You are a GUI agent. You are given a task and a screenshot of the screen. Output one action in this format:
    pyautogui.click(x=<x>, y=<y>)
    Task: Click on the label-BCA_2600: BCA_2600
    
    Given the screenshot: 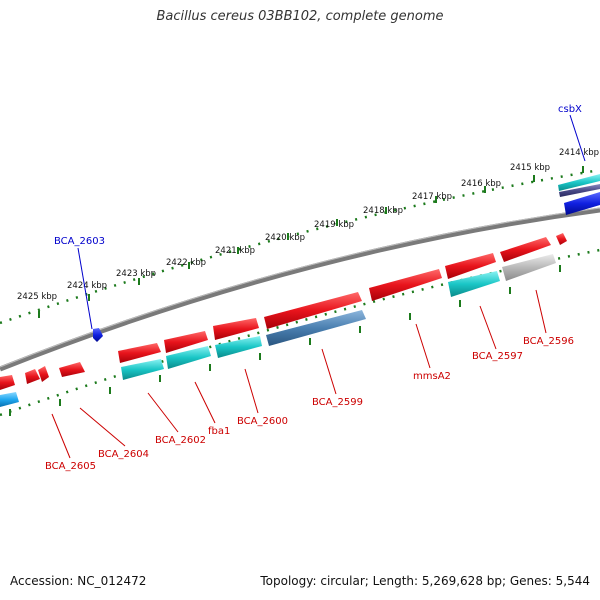 What is the action you would take?
    pyautogui.click(x=262, y=421)
    